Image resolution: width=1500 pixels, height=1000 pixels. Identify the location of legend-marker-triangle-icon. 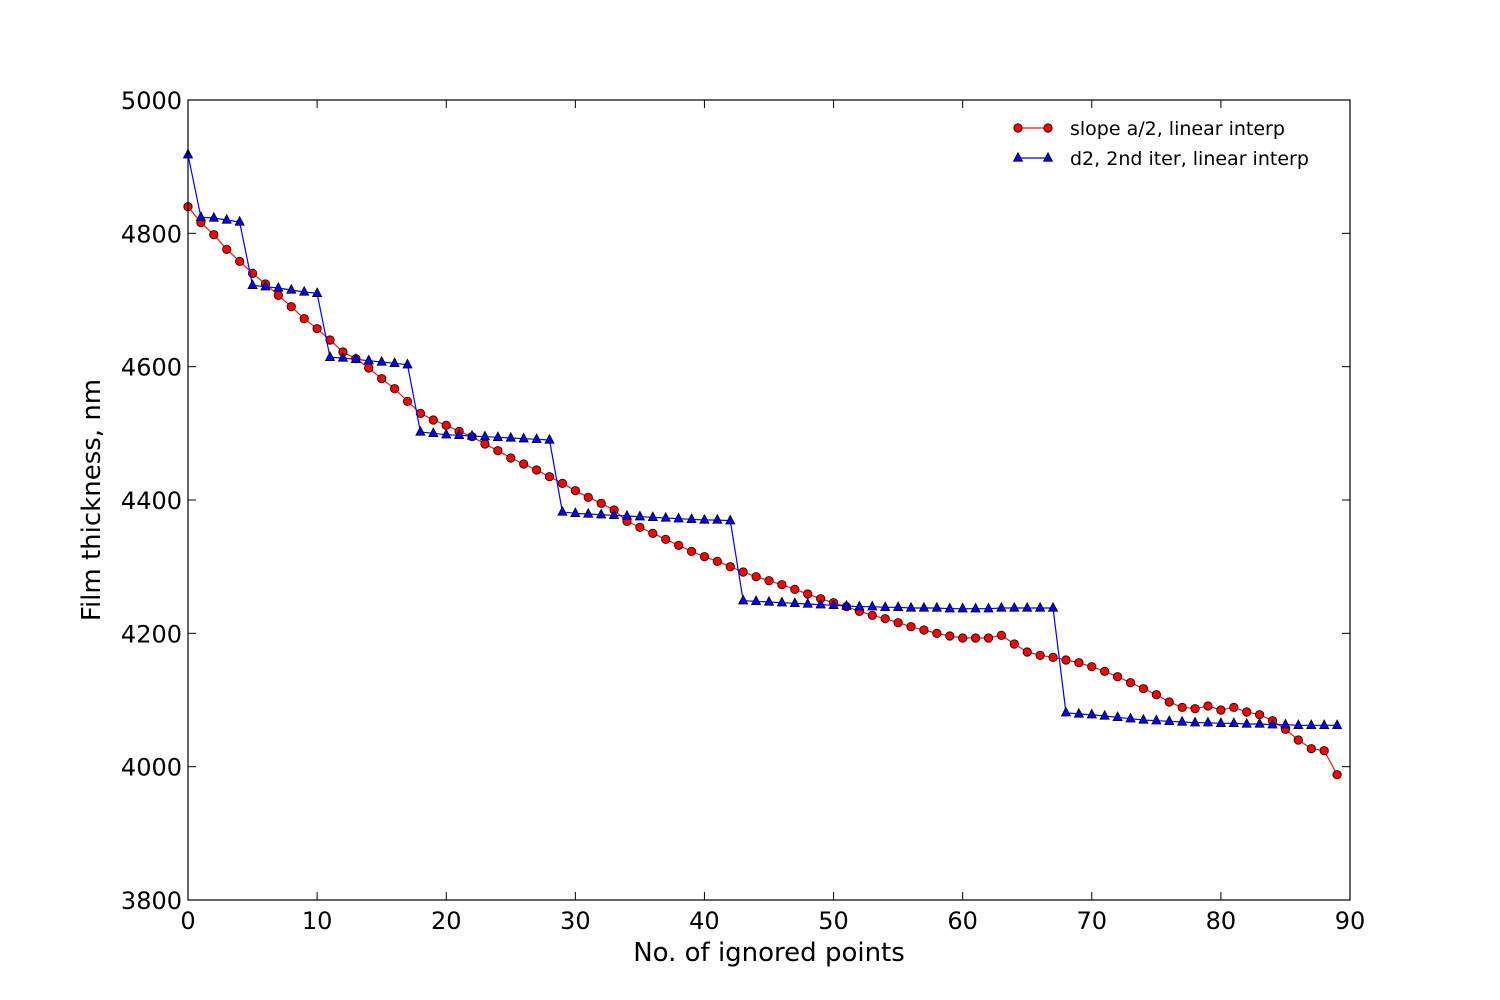
(1018, 156).